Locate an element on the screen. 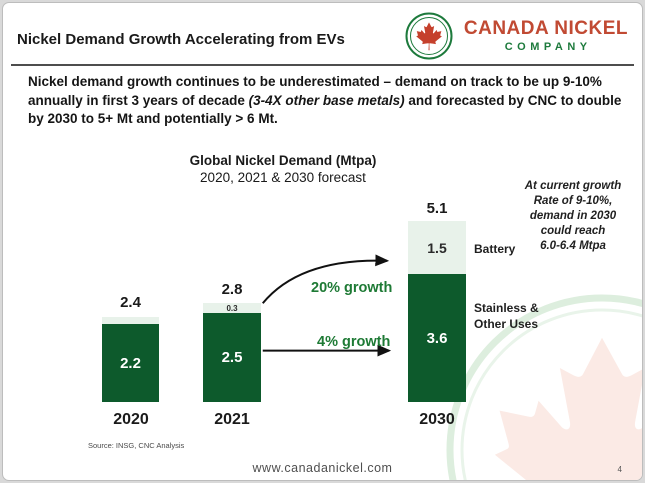 The height and width of the screenshot is (483, 645). bar-2030-total: 5.1 is located at coordinates (437, 208).